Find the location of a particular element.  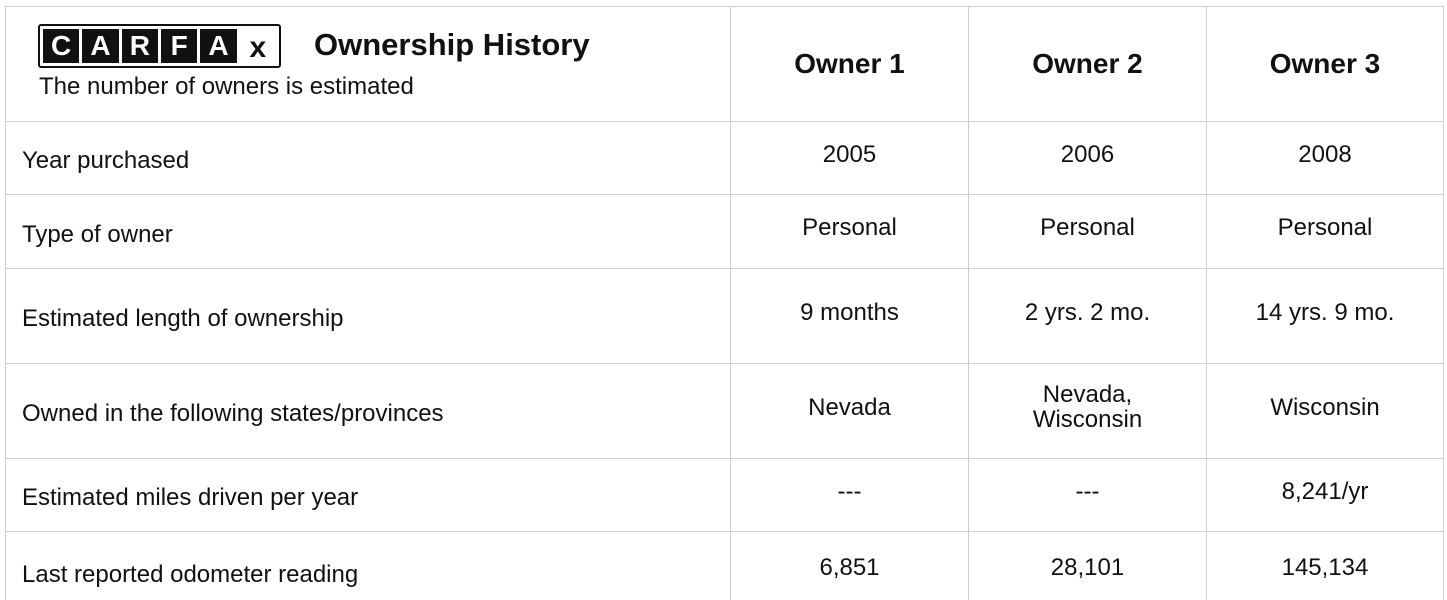

cell-value: 2006 is located at coordinates (1087, 154).